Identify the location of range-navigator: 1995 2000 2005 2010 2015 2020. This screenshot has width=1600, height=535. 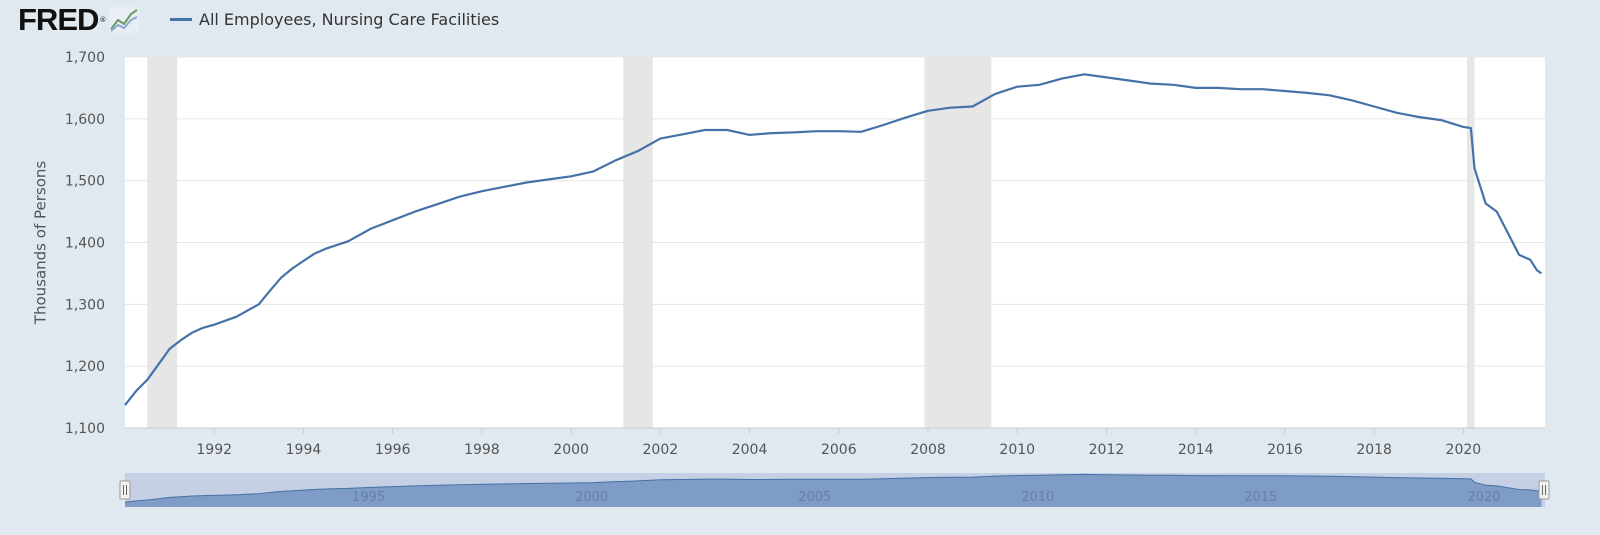
(834, 490).